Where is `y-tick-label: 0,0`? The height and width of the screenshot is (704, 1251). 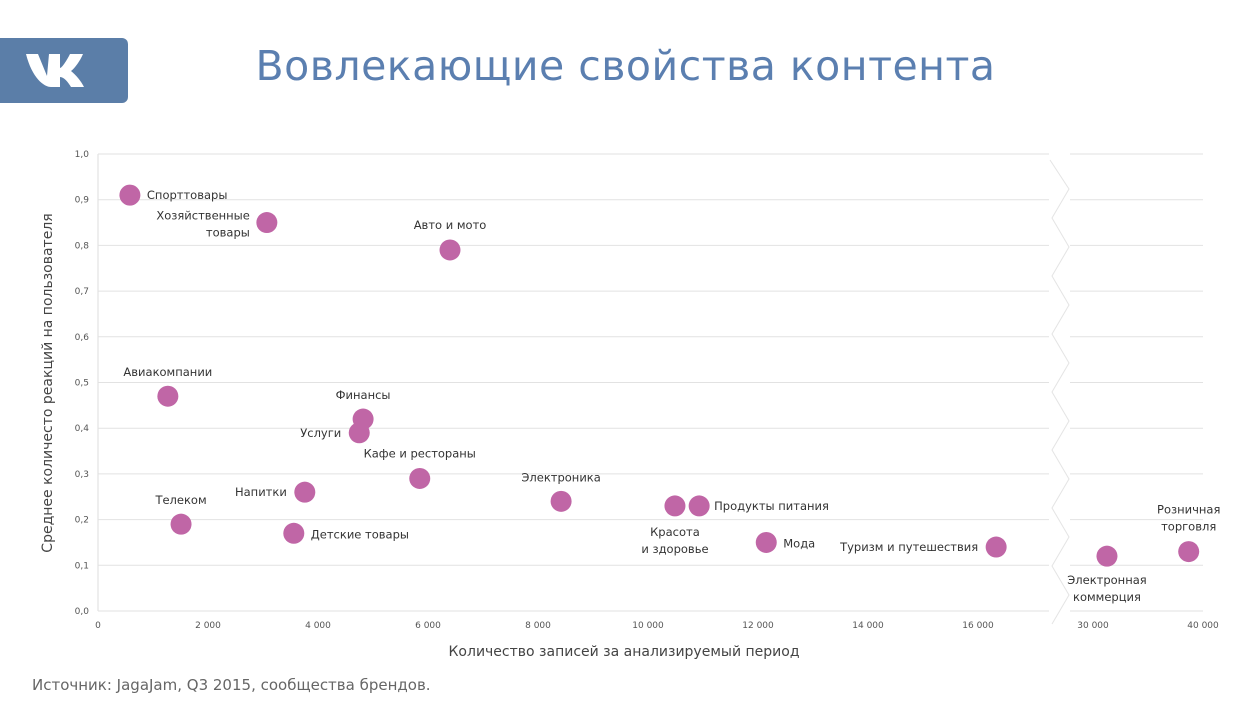 y-tick-label: 0,0 is located at coordinates (82, 612).